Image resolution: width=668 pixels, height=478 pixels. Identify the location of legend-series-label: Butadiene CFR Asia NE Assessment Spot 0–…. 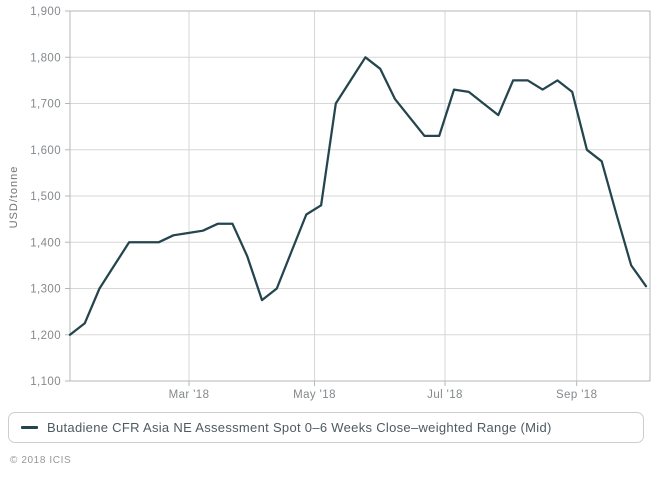
(299, 427).